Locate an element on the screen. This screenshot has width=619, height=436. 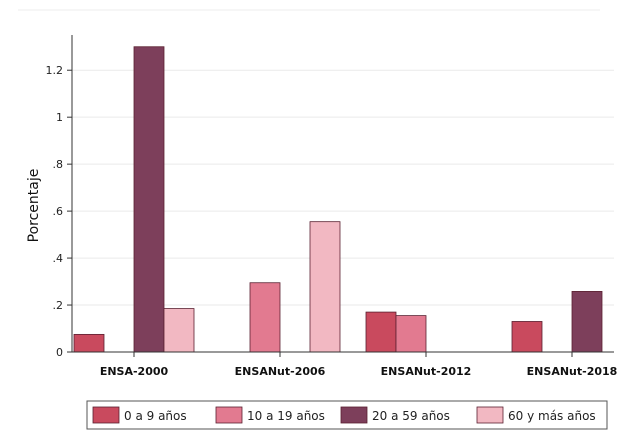
y-tick-label: 0 is located at coordinates (59, 352).